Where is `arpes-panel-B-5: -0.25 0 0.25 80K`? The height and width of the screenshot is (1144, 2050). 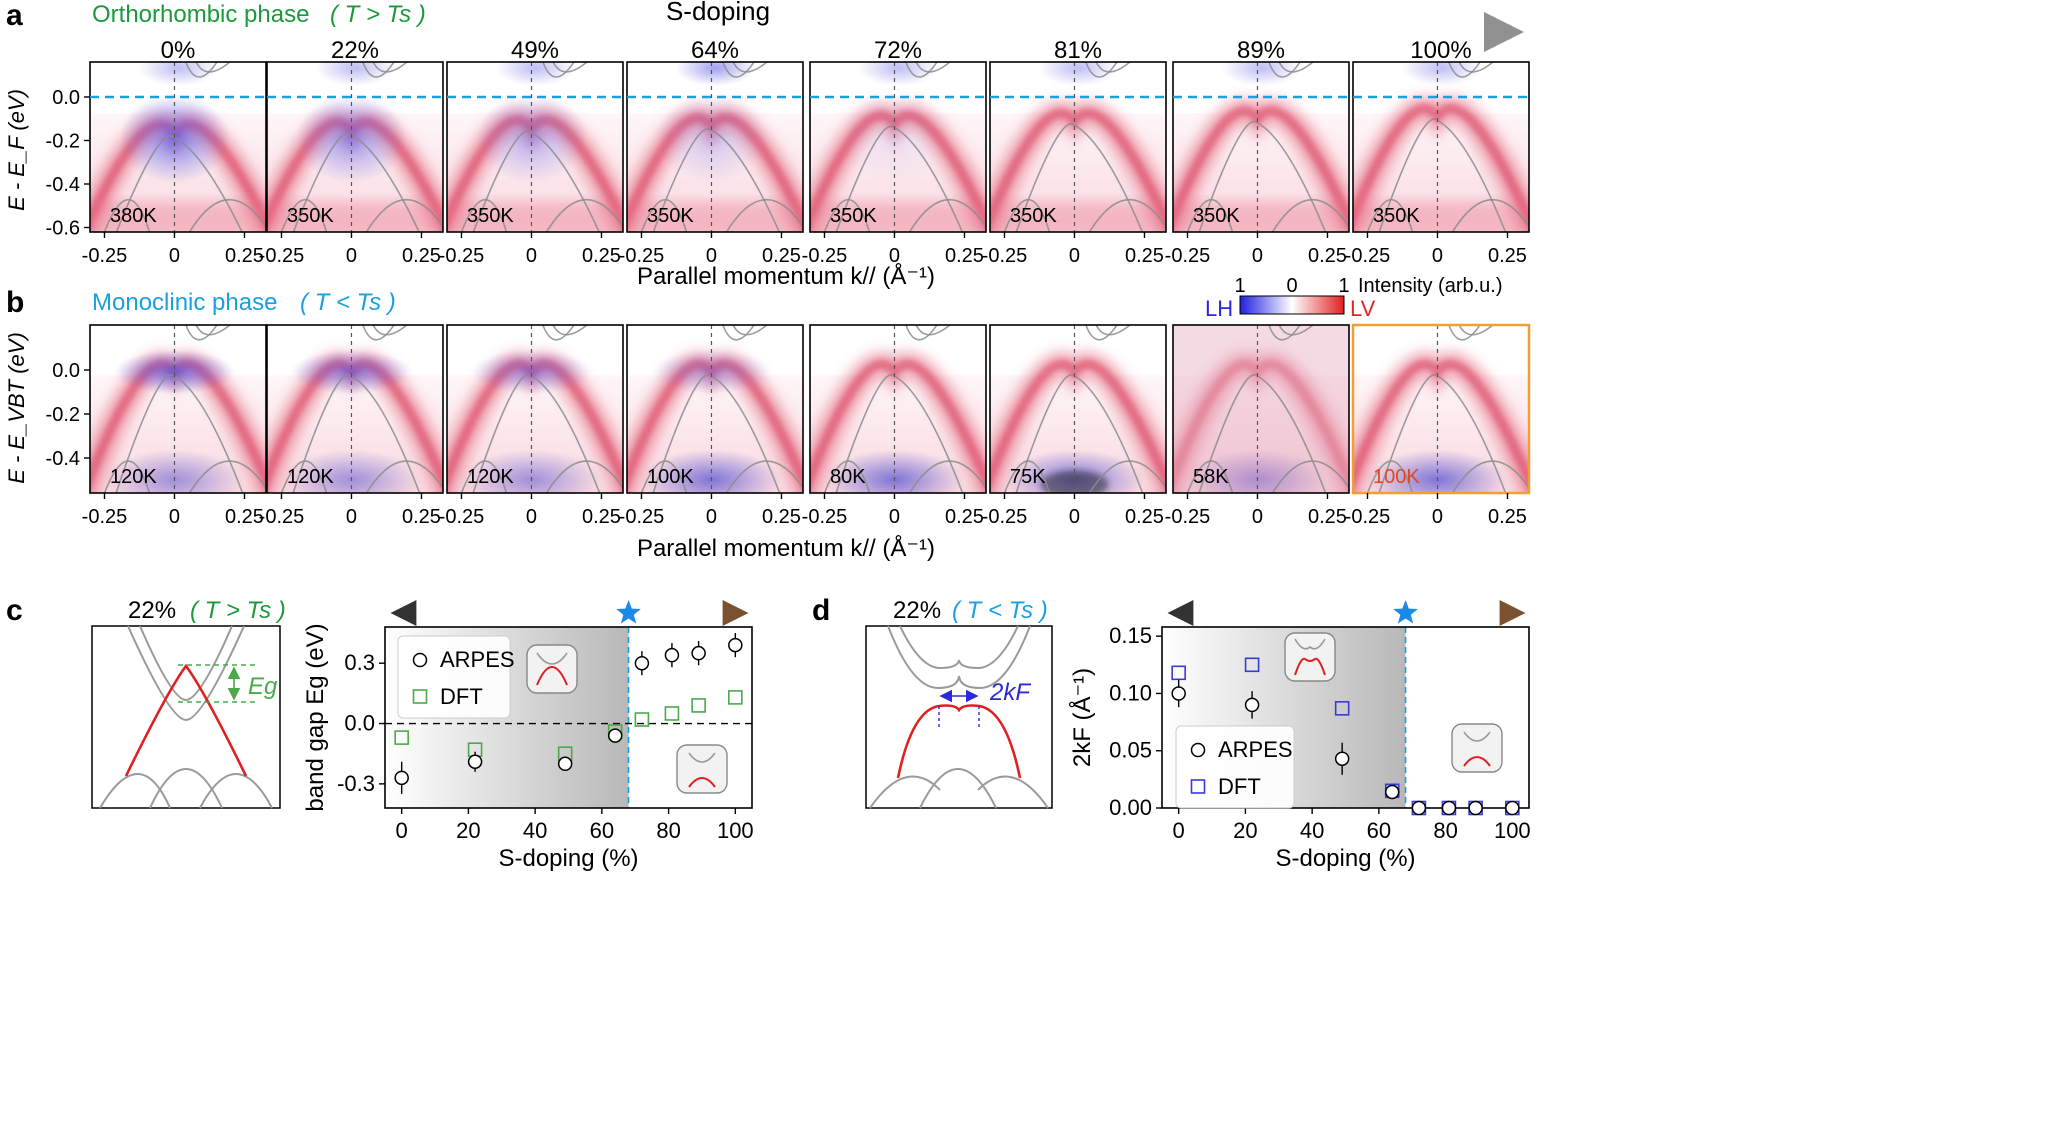
arpes-panel-B-5: -0.25 0 0.25 80K is located at coordinates (894, 426).